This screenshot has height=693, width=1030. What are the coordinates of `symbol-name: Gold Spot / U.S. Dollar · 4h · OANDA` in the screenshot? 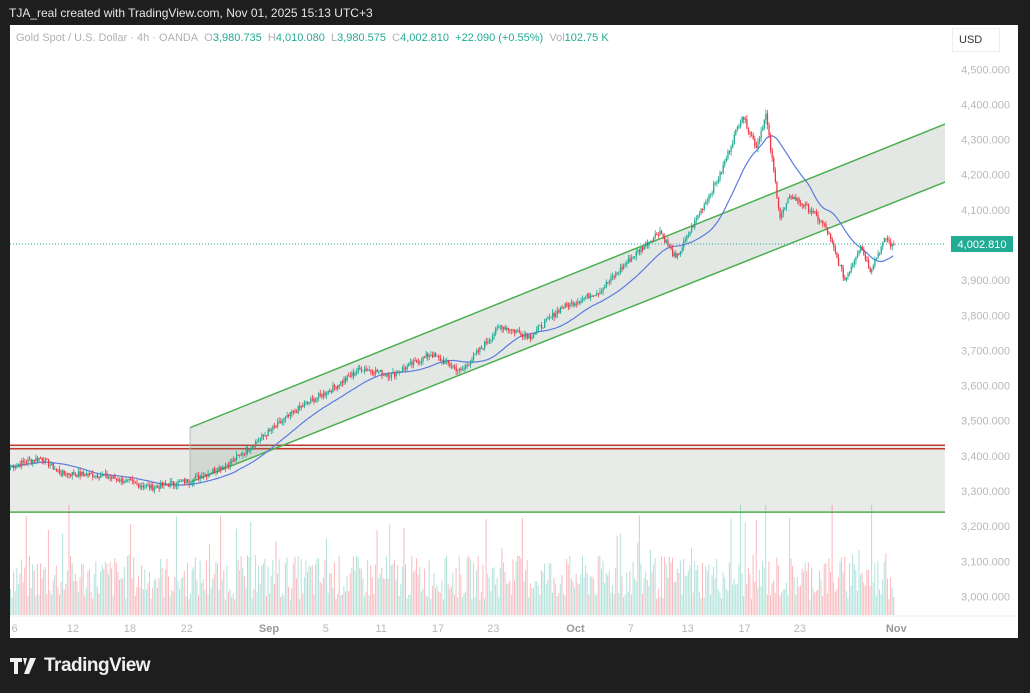 It's located at (107, 38).